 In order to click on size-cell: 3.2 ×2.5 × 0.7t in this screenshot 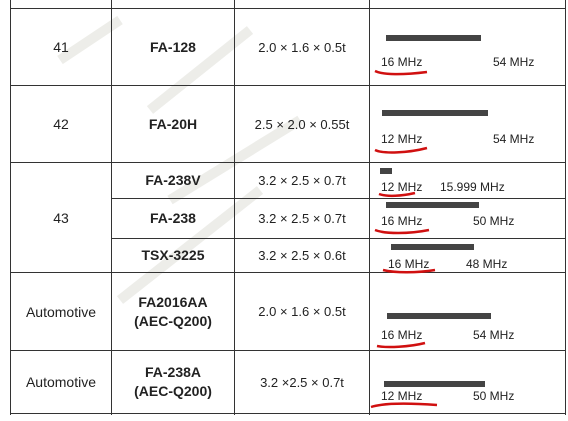, I will do `click(302, 382)`.